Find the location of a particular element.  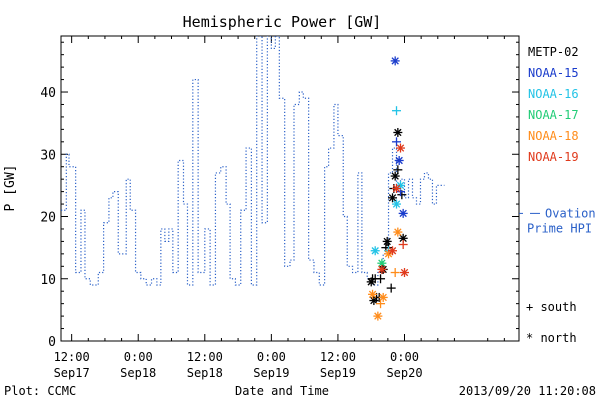

legend-entry: METP-02 is located at coordinates (553, 52).